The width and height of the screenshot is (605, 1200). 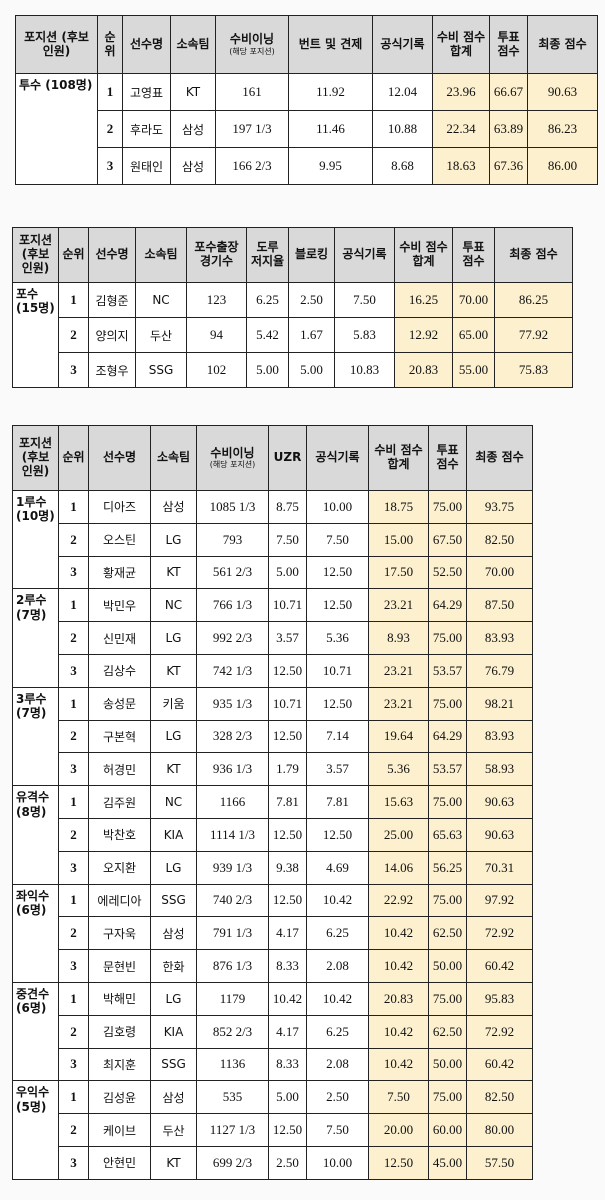 I want to click on score-cell: 60.00, so click(x=447, y=1130).